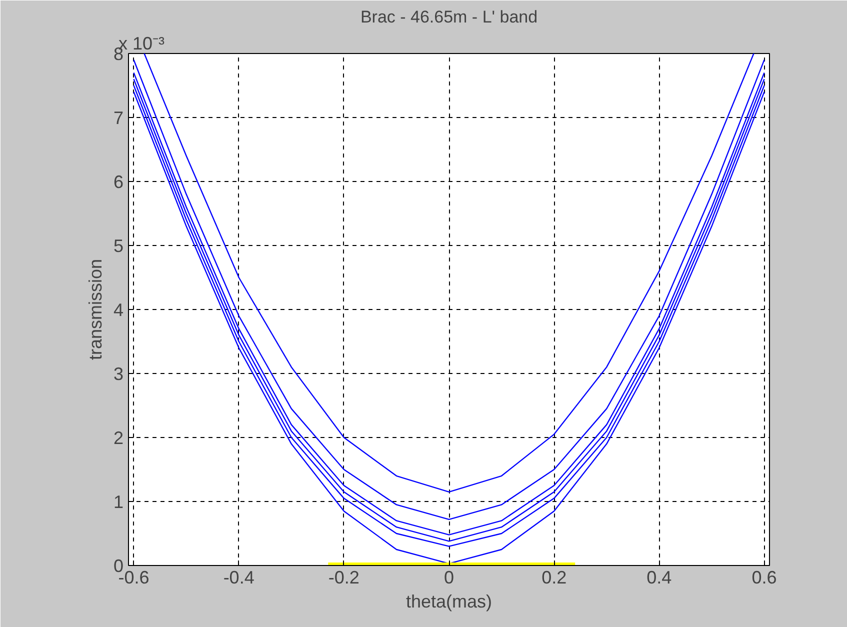 This screenshot has height=627, width=847. Describe the element at coordinates (95, 309) in the screenshot. I see `y-axis-title: transmission` at that location.